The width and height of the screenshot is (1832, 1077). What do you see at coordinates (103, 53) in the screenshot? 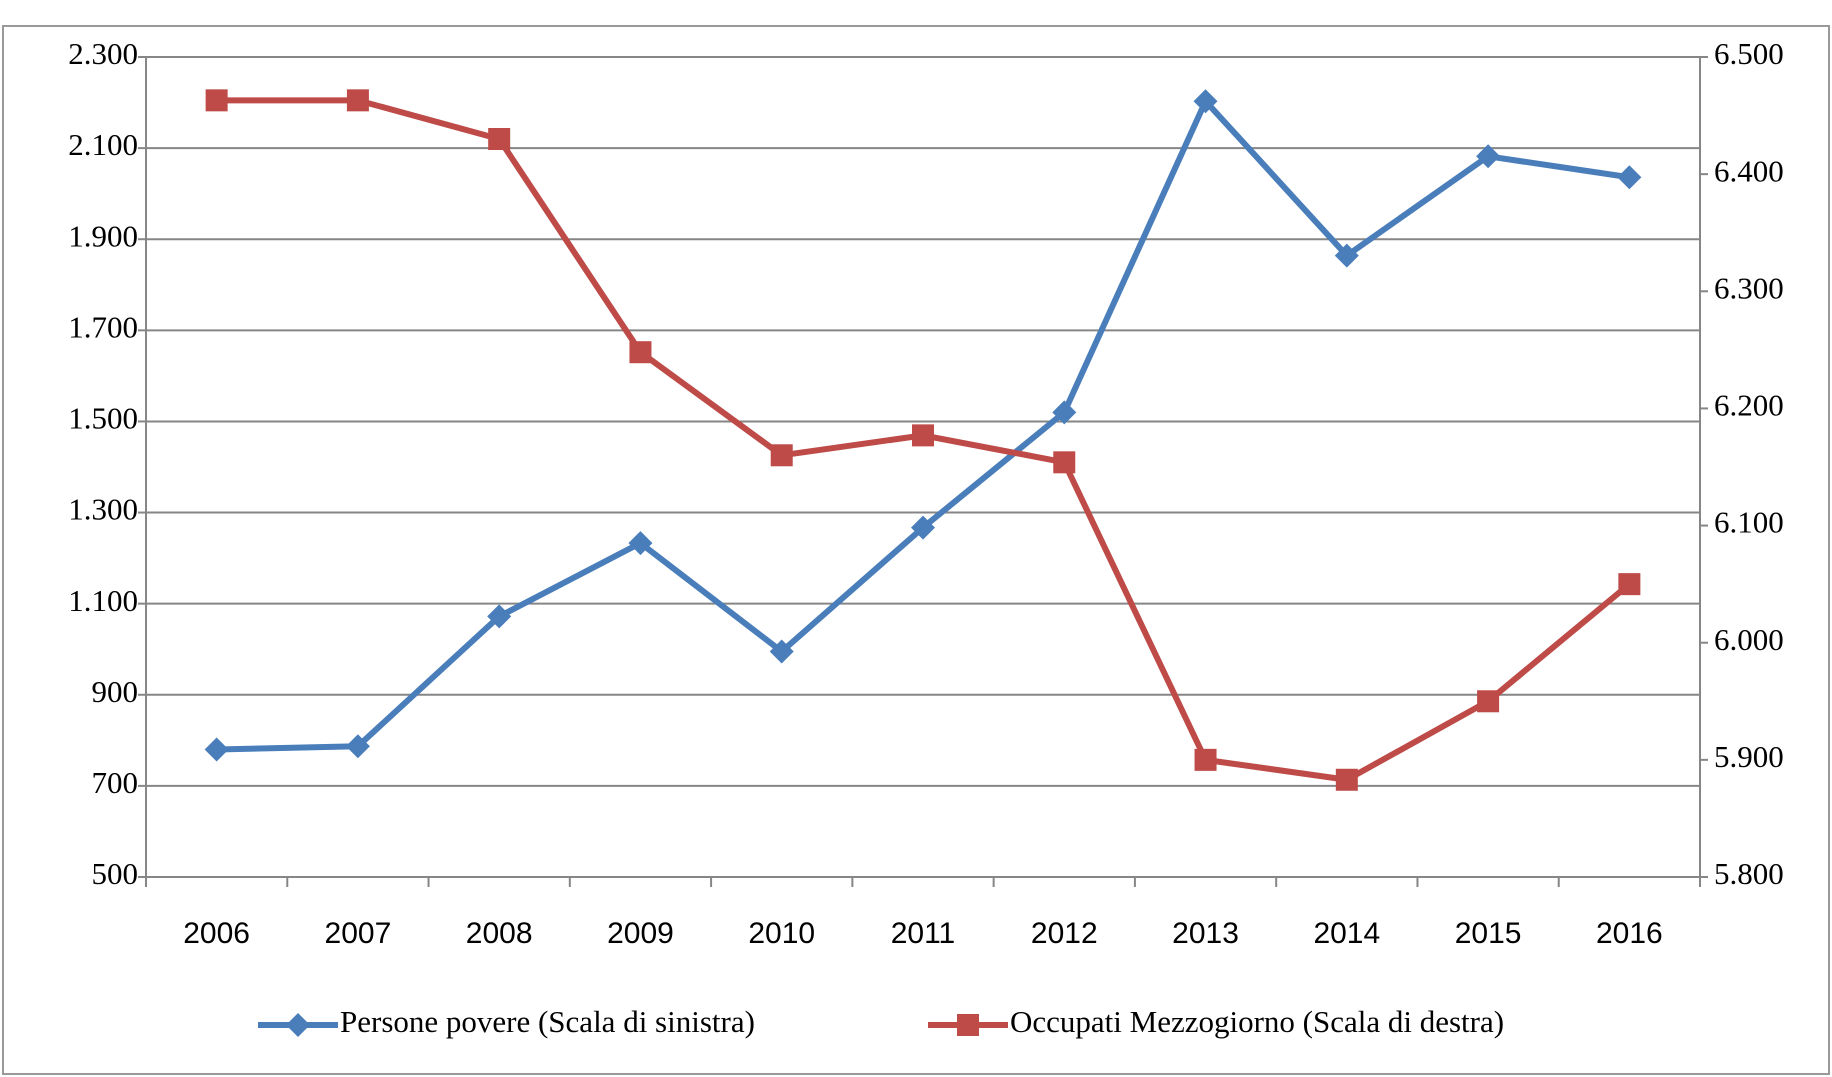
I see `y-tick-label: 2.300` at bounding box center [103, 53].